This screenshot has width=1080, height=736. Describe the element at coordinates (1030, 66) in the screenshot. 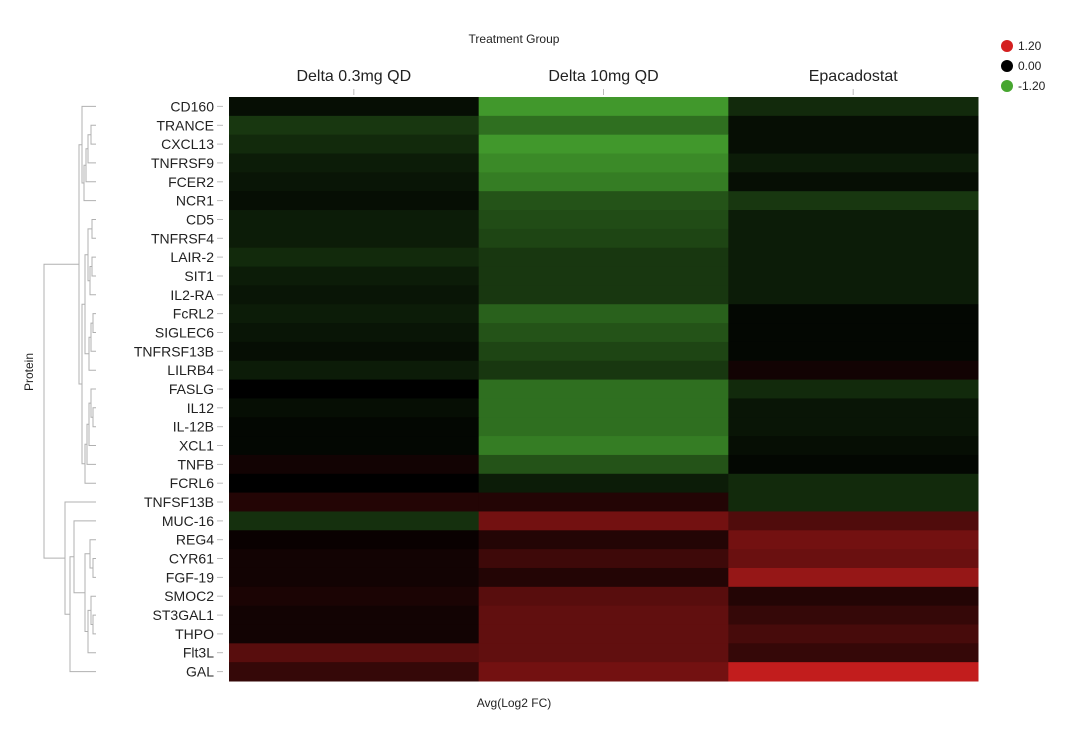

I see `legend-label: 0.00` at that location.